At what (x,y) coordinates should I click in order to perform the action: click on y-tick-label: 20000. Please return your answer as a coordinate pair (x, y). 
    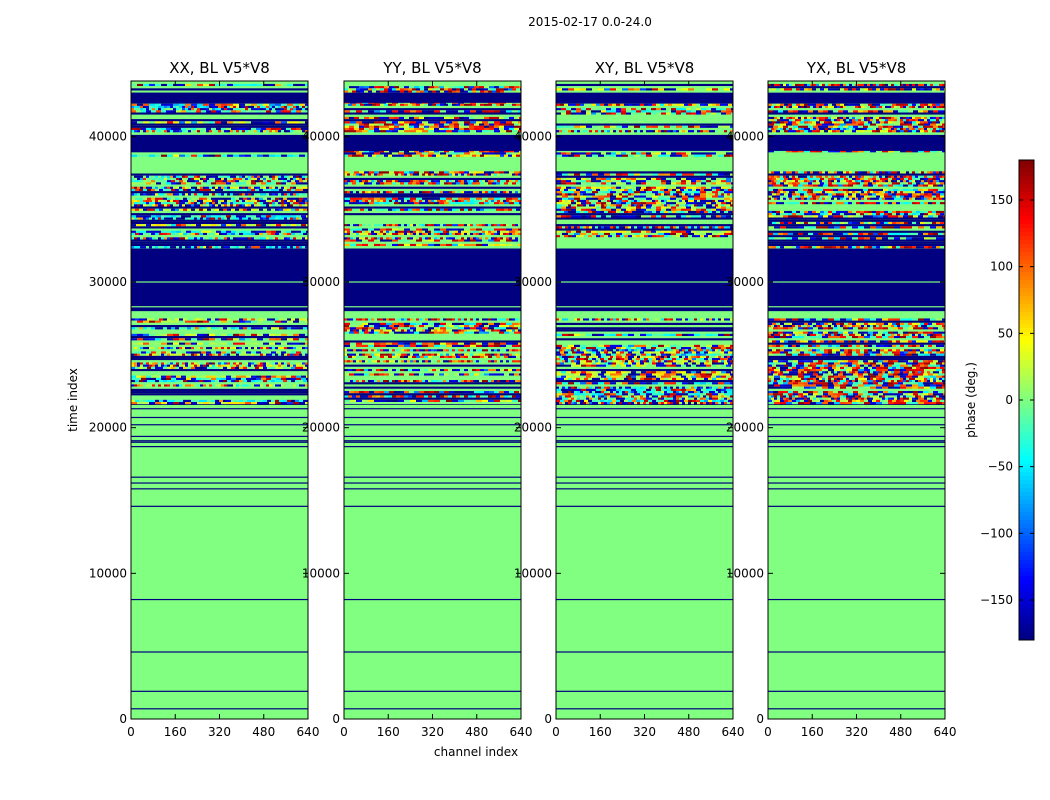
    Looking at the image, I should click on (321, 428).